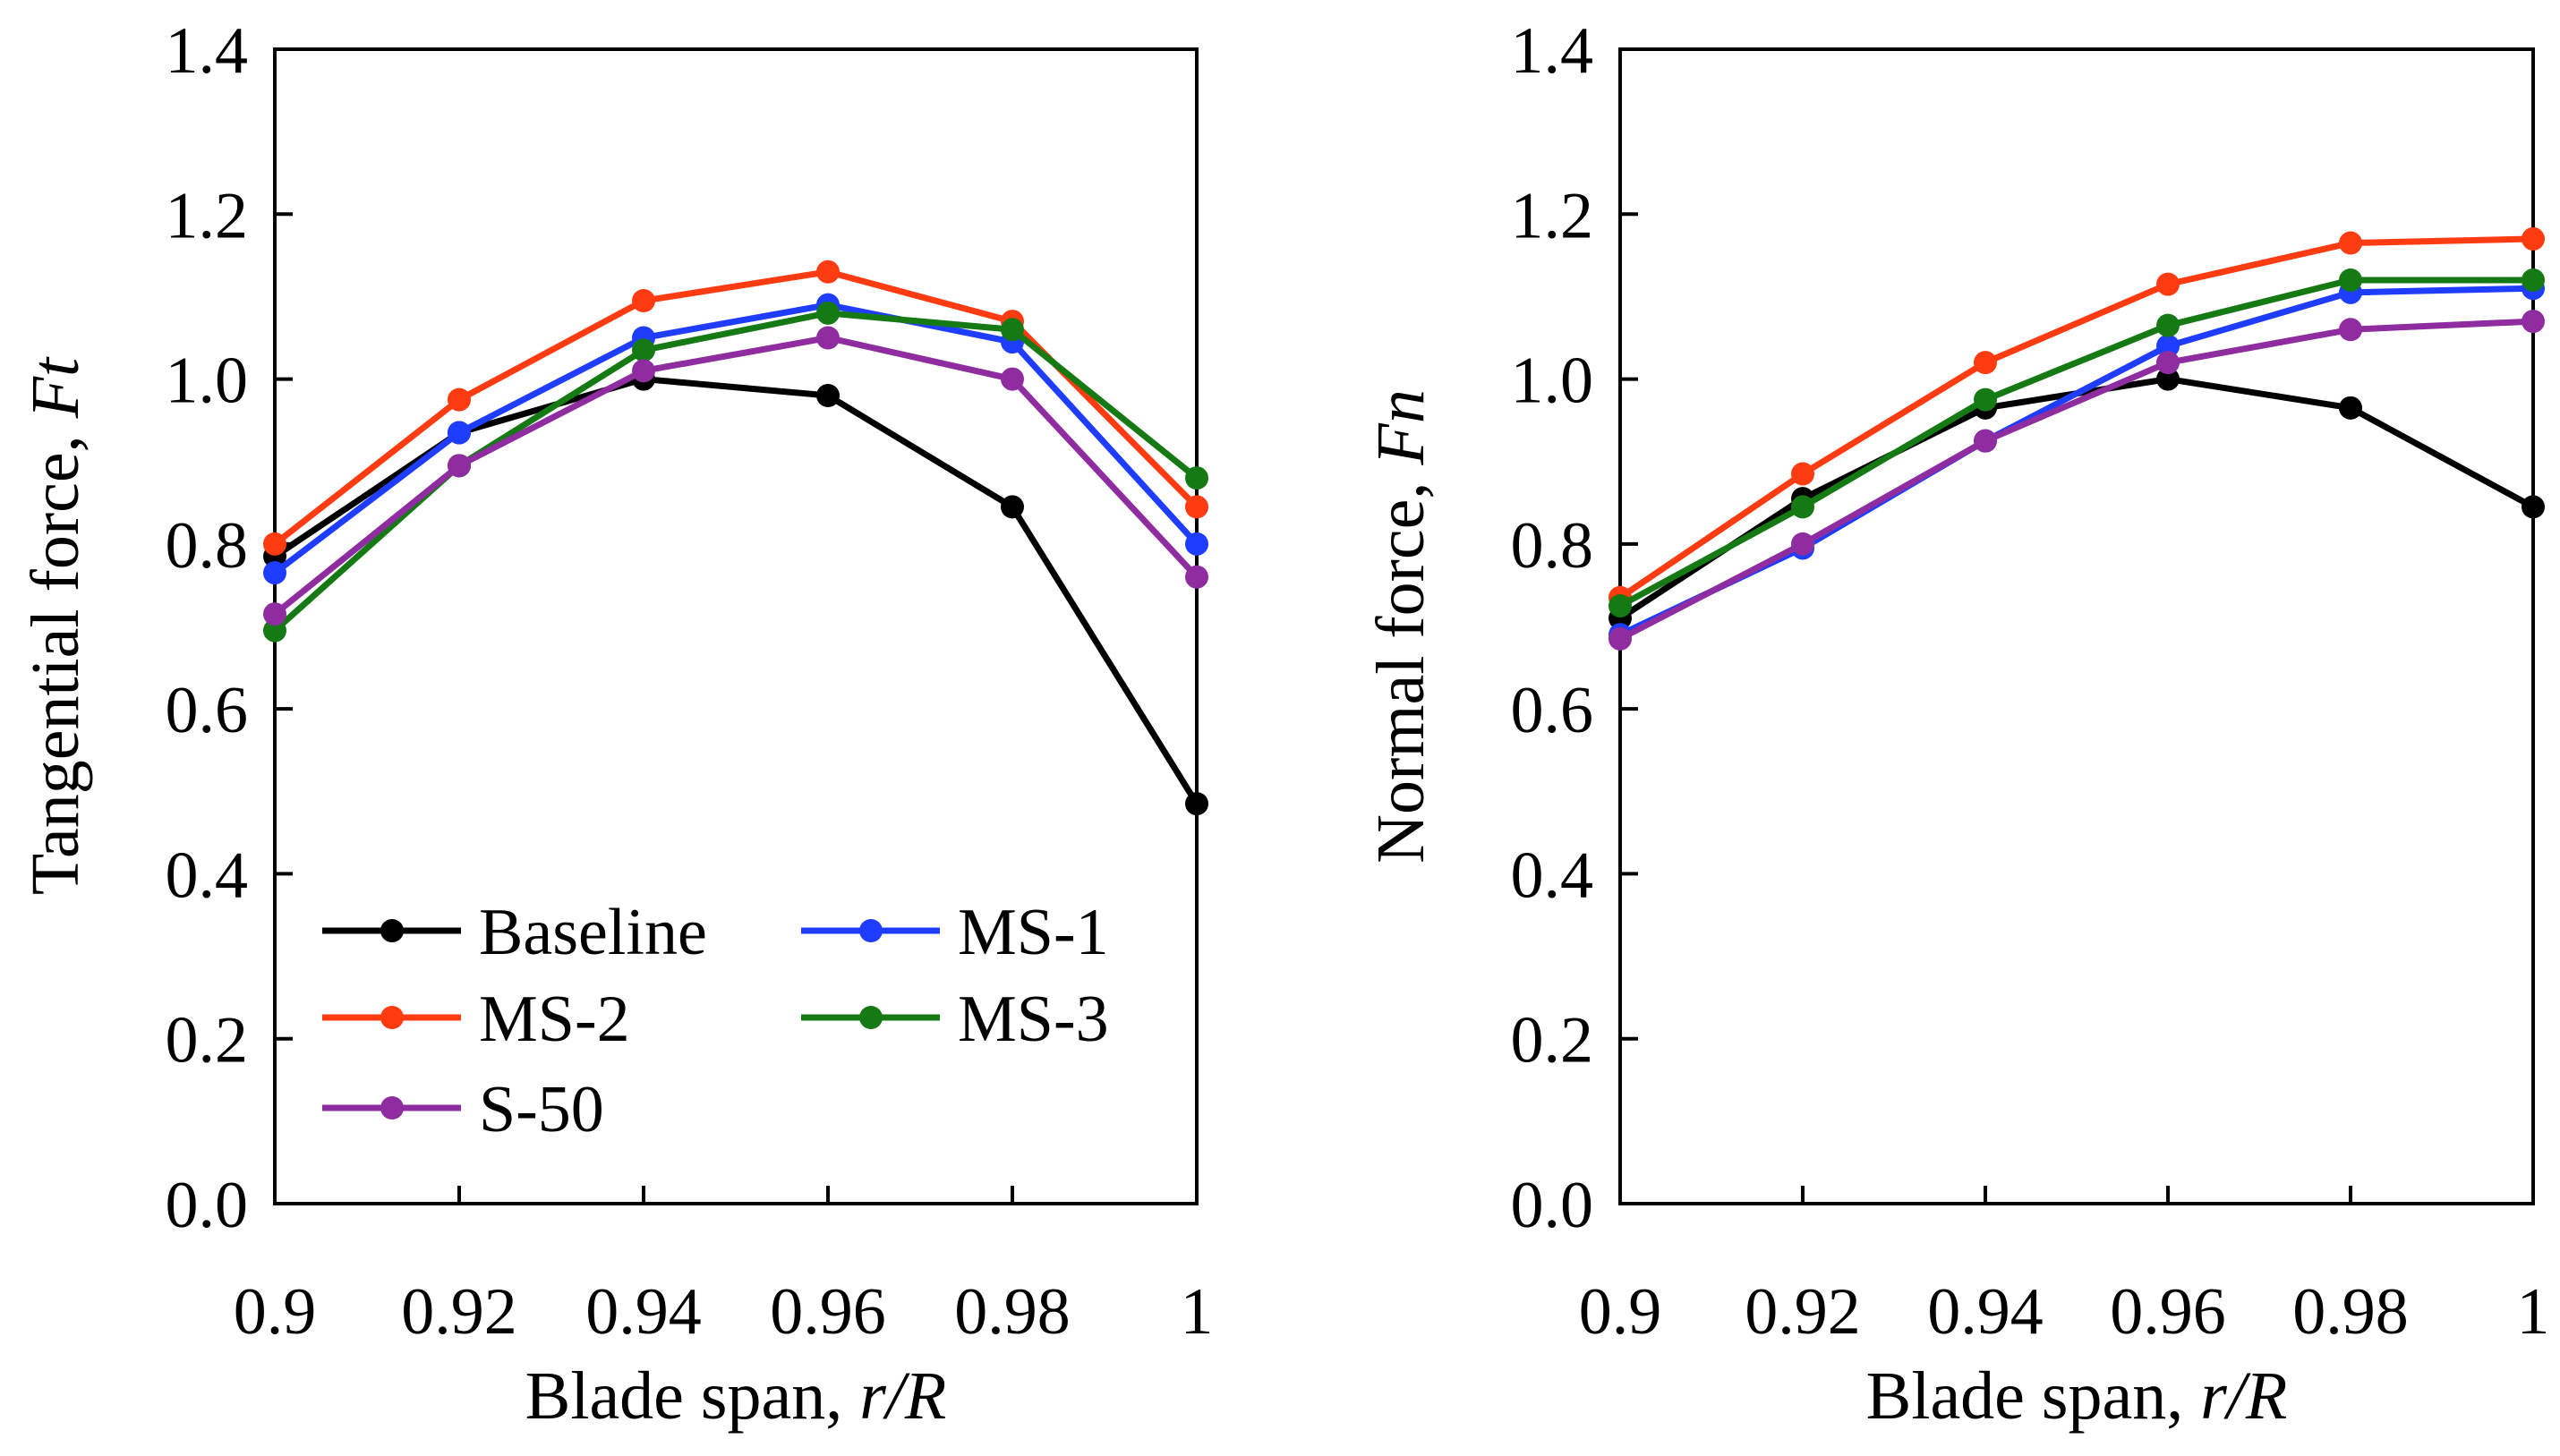 This screenshot has width=2560, height=1456. What do you see at coordinates (463, 1110) in the screenshot?
I see `legend-item-s-50: S-50` at bounding box center [463, 1110].